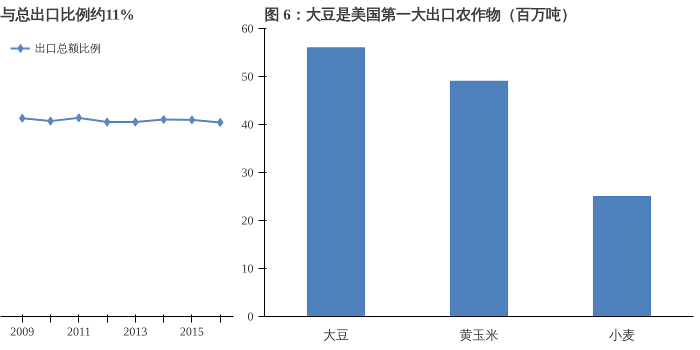 The height and width of the screenshot is (350, 700). Describe the element at coordinates (22, 331) in the screenshot. I see `x-tick-label: 2009` at that location.